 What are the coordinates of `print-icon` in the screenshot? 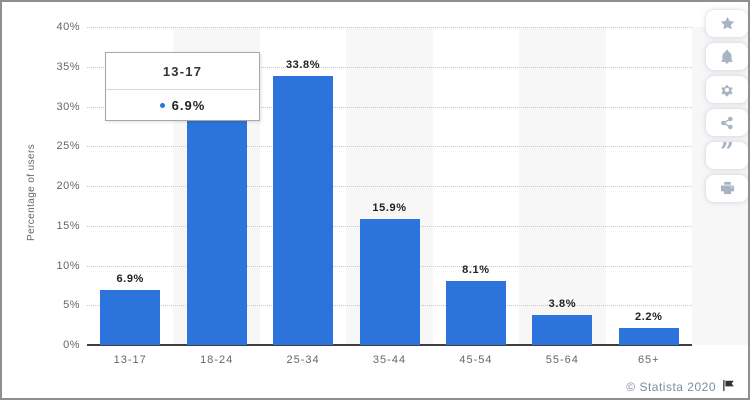 It's located at (727, 188).